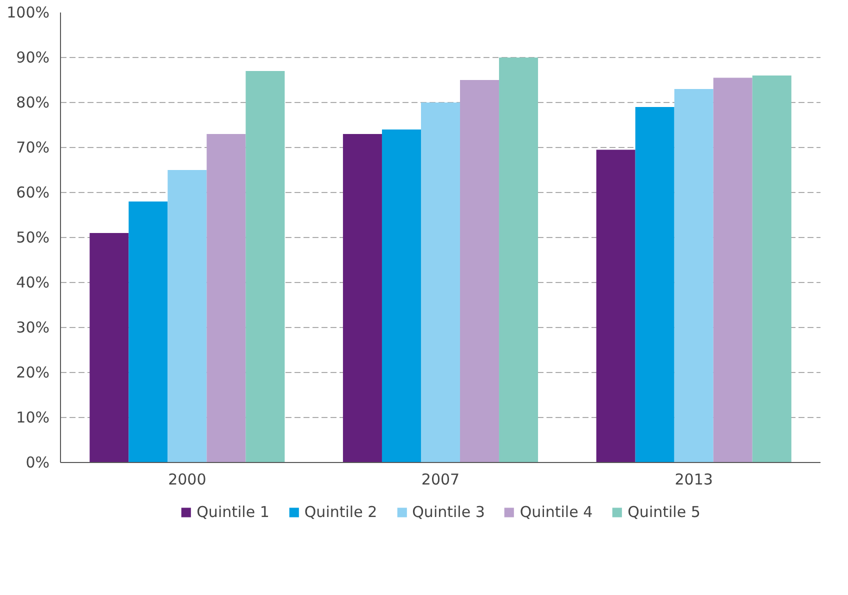  I want to click on y-tick-label: 10%, so click(33, 417).